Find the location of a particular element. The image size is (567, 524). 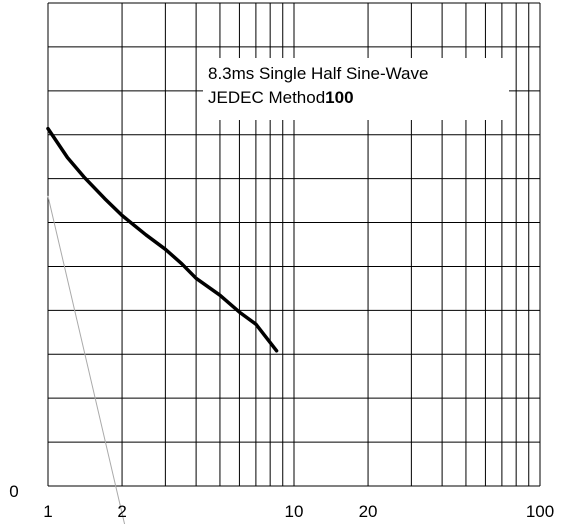

x-tick-label: 1 is located at coordinates (47, 511).